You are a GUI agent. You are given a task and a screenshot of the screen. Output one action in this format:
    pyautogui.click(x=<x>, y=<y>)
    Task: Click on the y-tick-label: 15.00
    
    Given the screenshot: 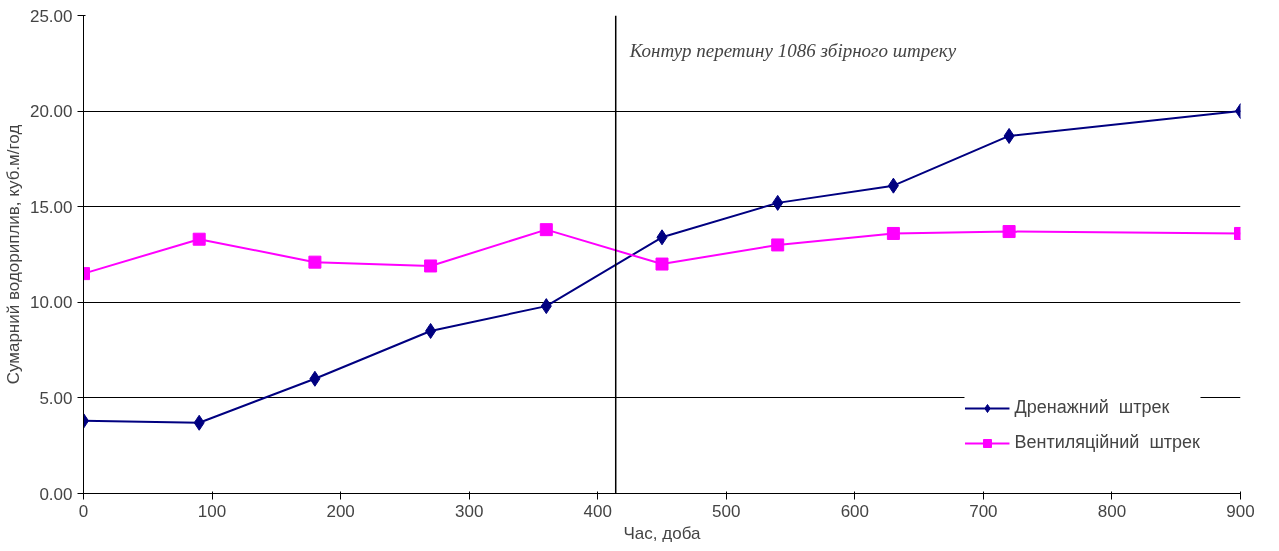 What is the action you would take?
    pyautogui.click(x=51, y=207)
    